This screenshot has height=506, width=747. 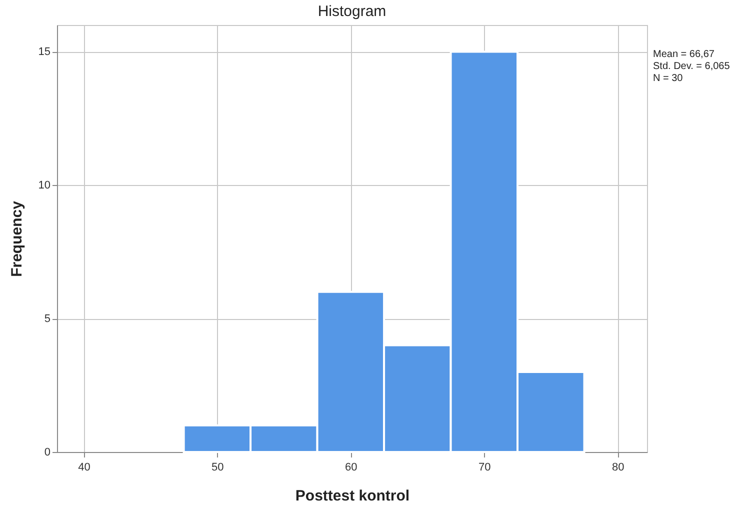 What do you see at coordinates (691, 66) in the screenshot?
I see `text: Std. Dev. = 6,065` at bounding box center [691, 66].